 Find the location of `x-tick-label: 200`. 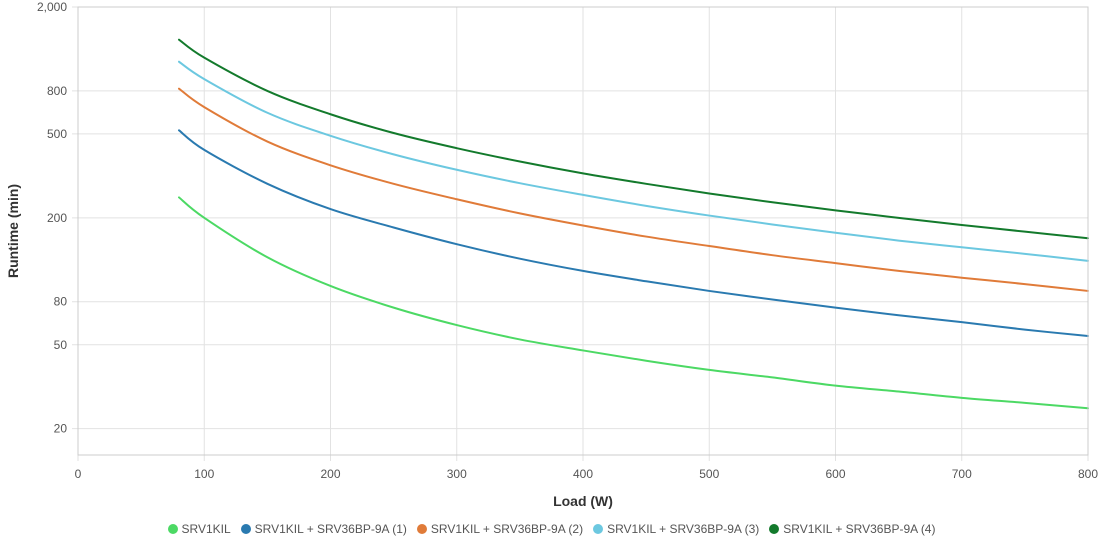

x-tick-label: 200 is located at coordinates (330, 474).